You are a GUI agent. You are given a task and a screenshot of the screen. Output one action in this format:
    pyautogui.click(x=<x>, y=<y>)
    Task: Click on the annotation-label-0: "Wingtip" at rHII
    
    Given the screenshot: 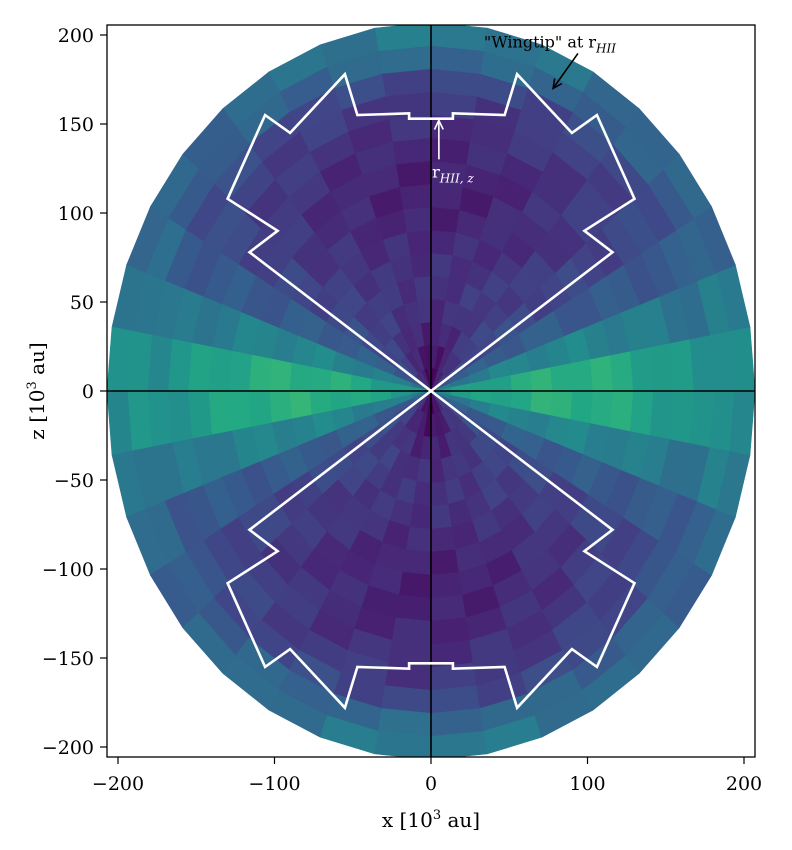 What is the action you would take?
    pyautogui.click(x=550, y=43)
    